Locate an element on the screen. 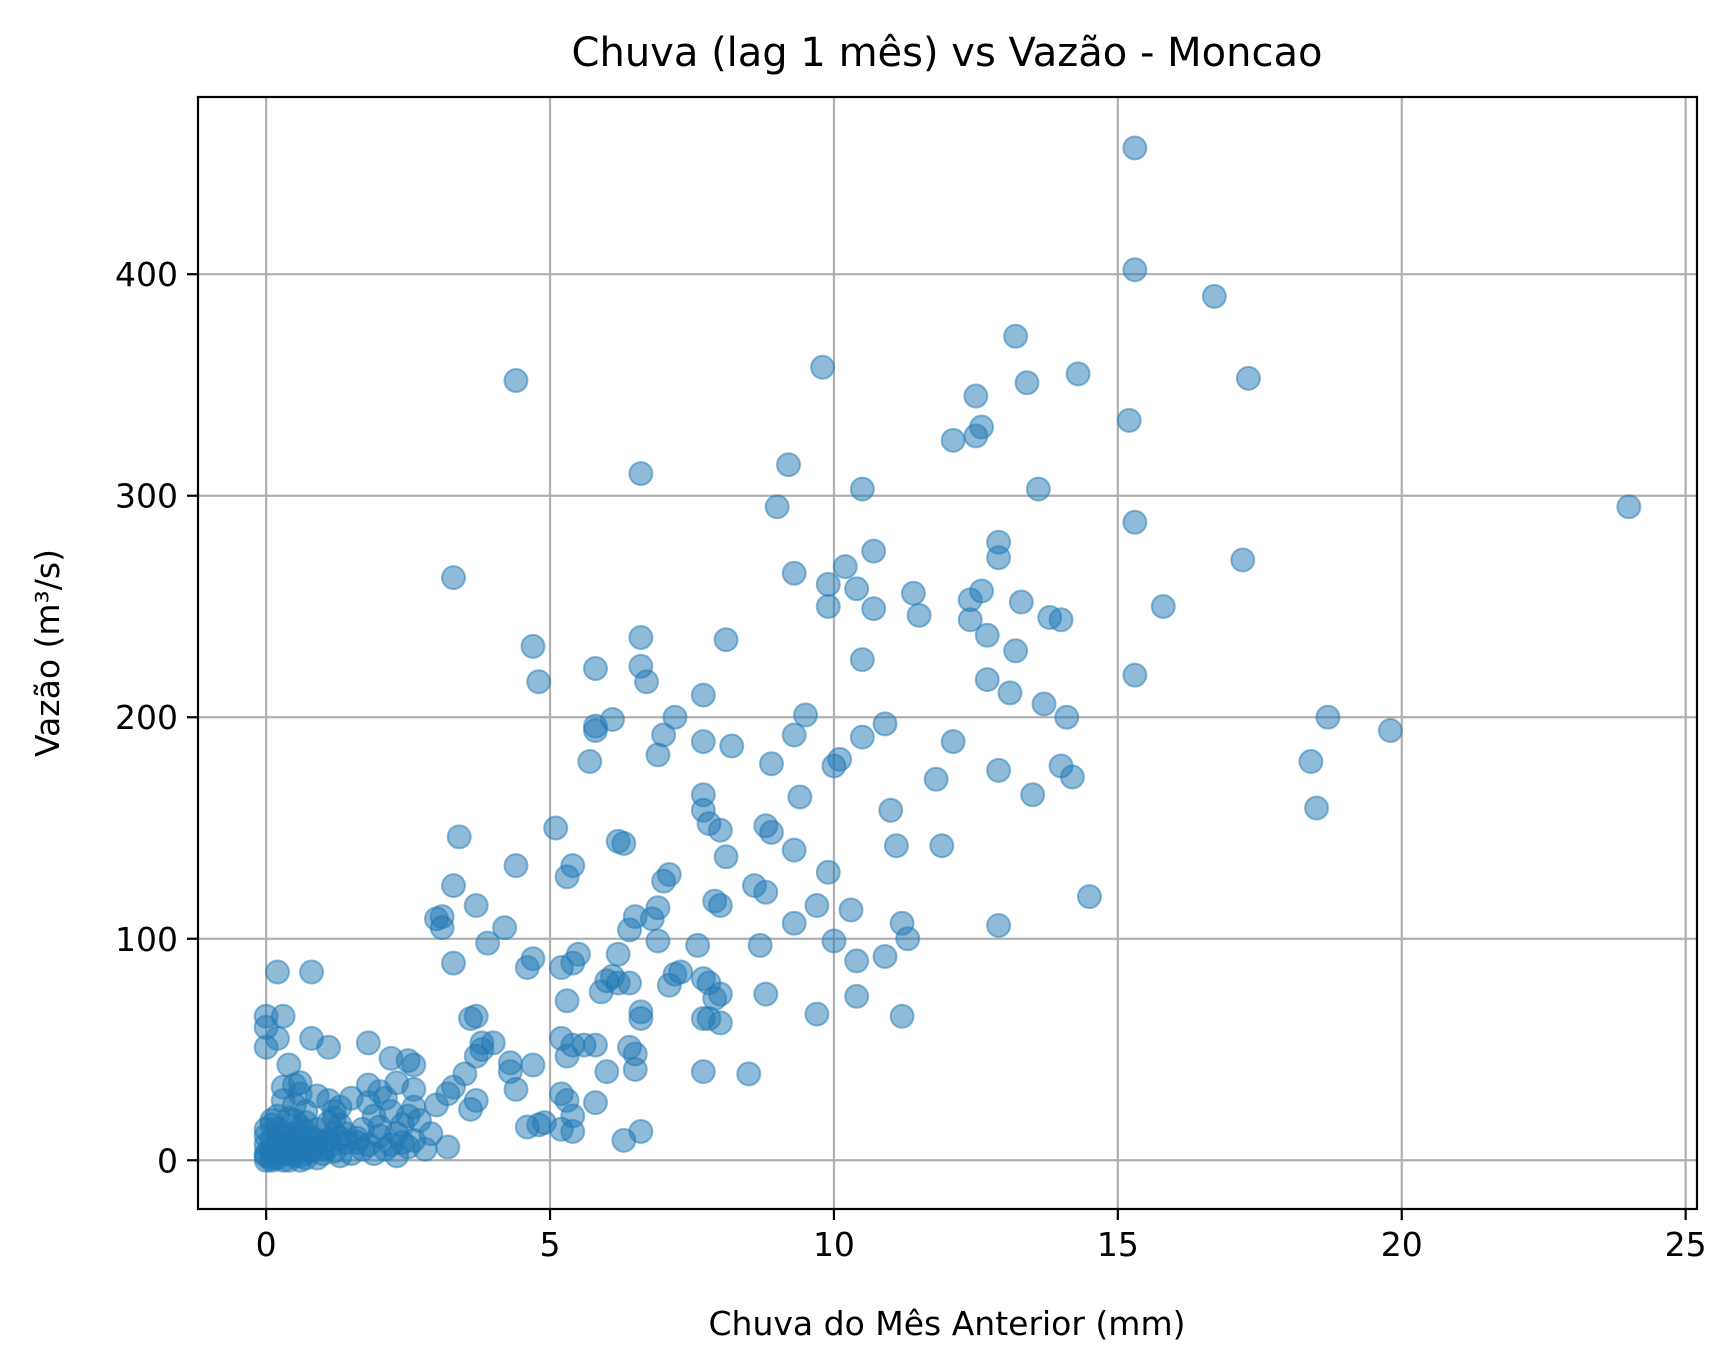 This screenshot has width=1730, height=1363. x-tick-label: 15 is located at coordinates (1118, 1244).